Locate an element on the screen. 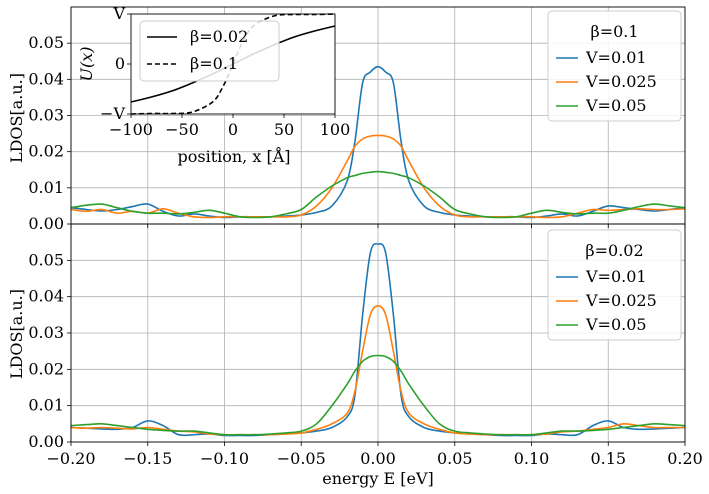 This screenshot has width=709, height=494. inset-xlabel: position, x [Å] is located at coordinates (233, 156).